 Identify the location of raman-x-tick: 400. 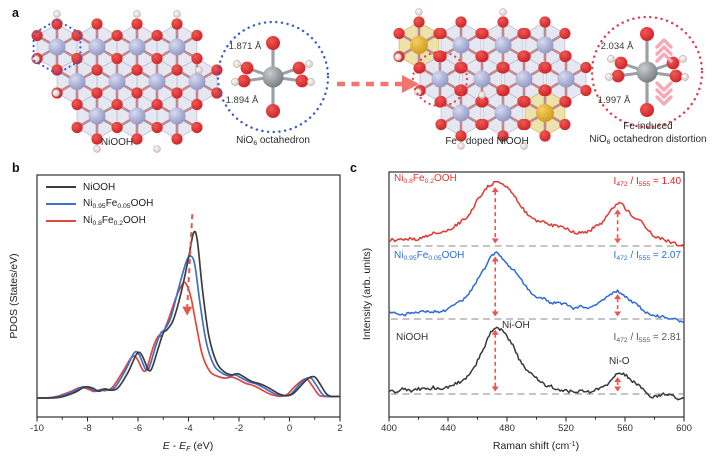
(389, 428).